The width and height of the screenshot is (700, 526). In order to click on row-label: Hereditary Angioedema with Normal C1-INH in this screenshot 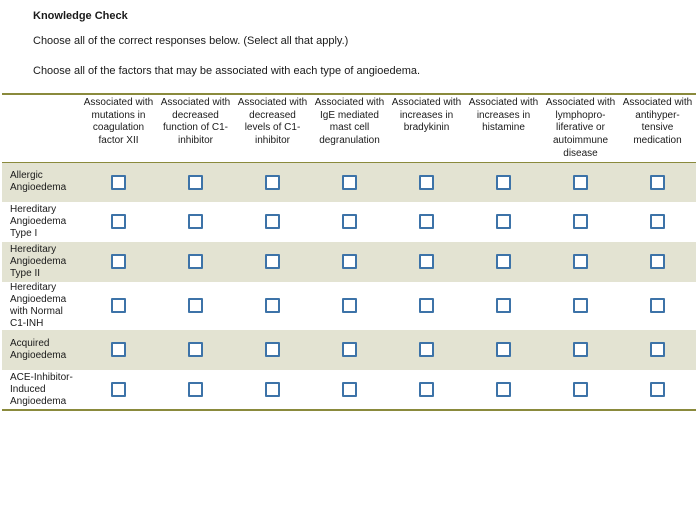, I will do `click(38, 306)`.